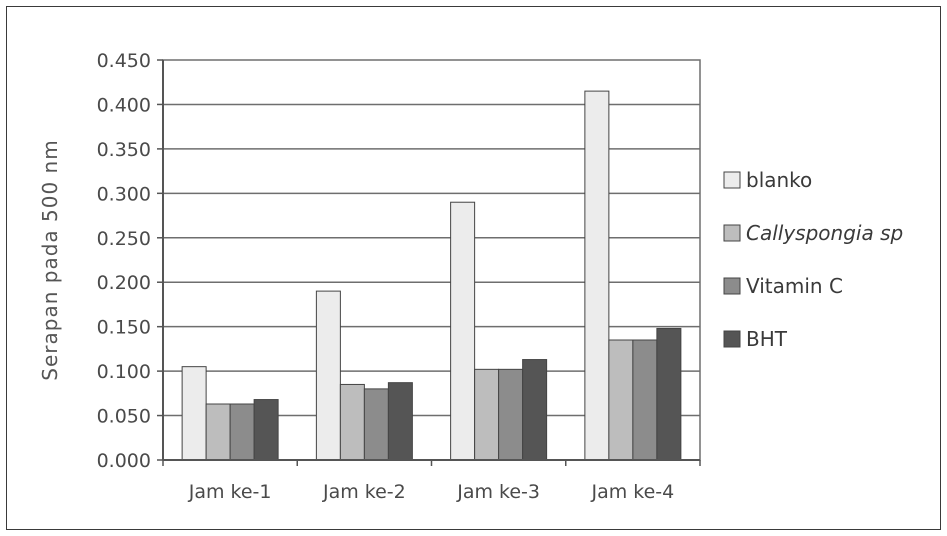 The height and width of the screenshot is (536, 947). What do you see at coordinates (431, 492) in the screenshot?
I see `x-tick-labels: Jam ke-1 Jam ke-2 Jam ke-3 Jam ke-4` at bounding box center [431, 492].